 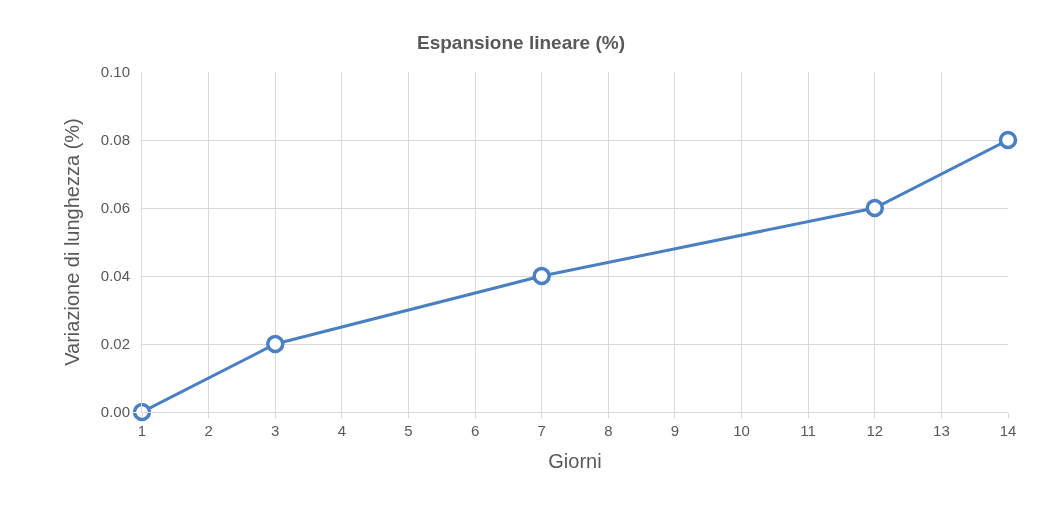 What do you see at coordinates (115, 412) in the screenshot?
I see `y-tick-label: 0.00` at bounding box center [115, 412].